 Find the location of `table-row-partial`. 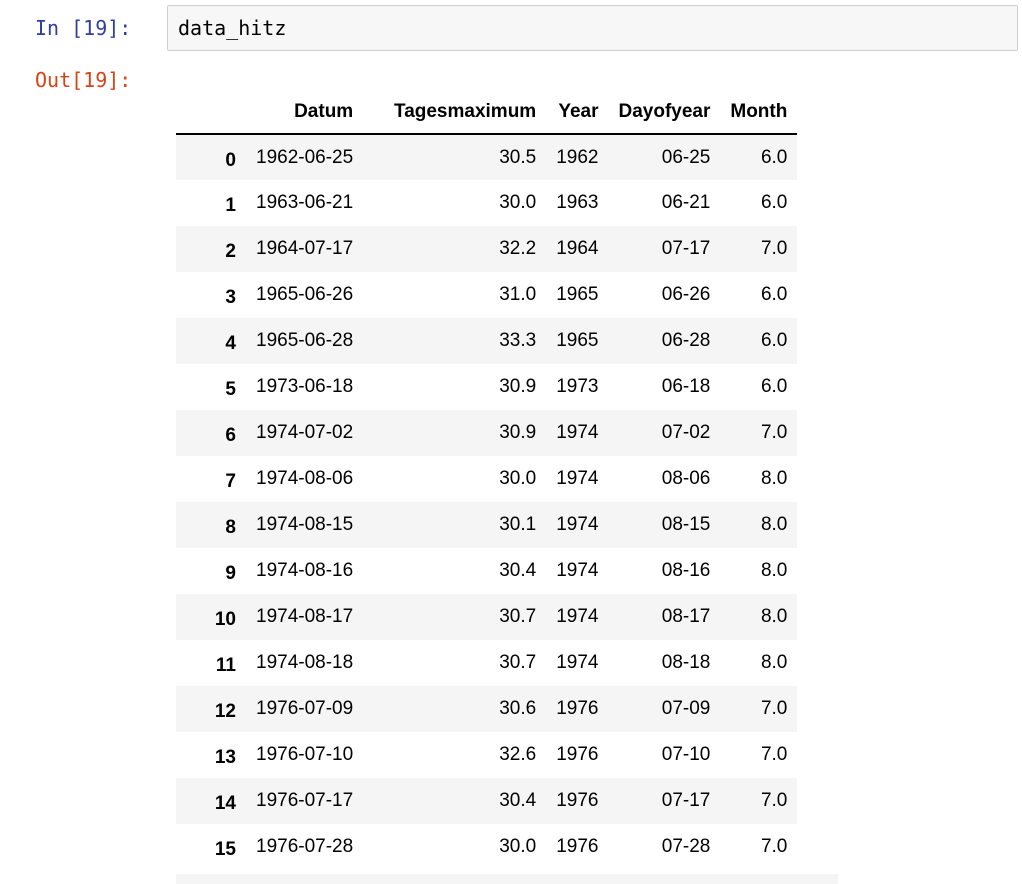

table-row-partial is located at coordinates (507, 879).